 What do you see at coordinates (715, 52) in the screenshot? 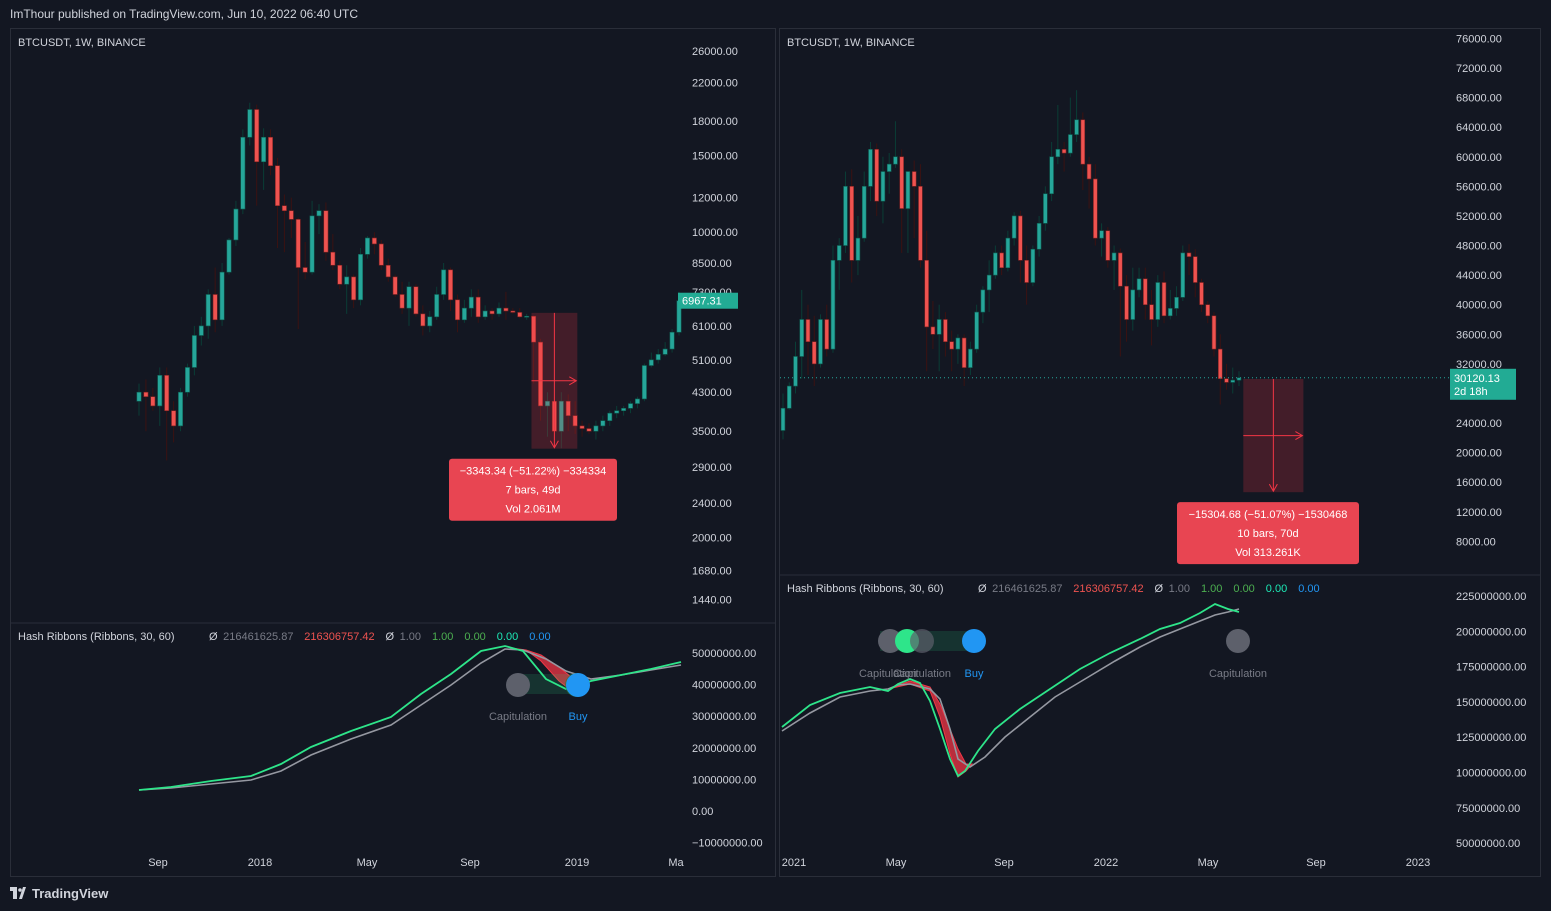
I see `price-tick-label: 26000.00` at bounding box center [715, 52].